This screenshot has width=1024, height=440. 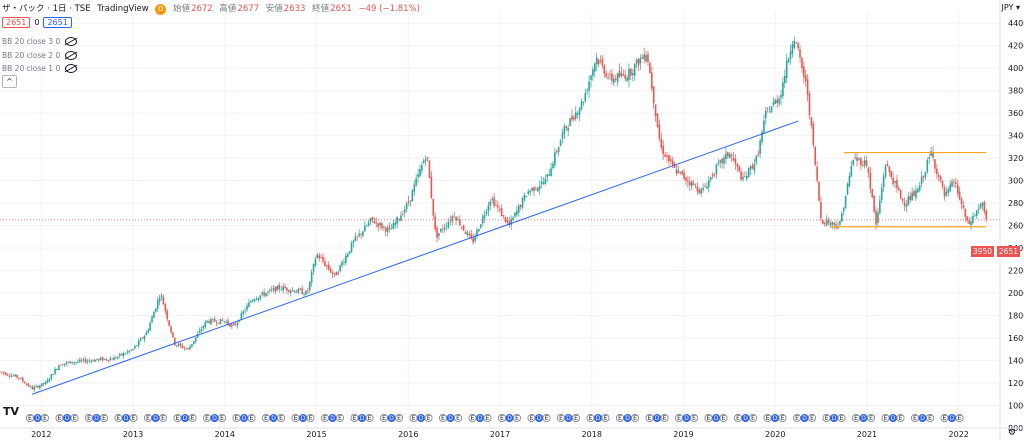 I want to click on indicator-row: BB 20 close 2 0, so click(x=40, y=55).